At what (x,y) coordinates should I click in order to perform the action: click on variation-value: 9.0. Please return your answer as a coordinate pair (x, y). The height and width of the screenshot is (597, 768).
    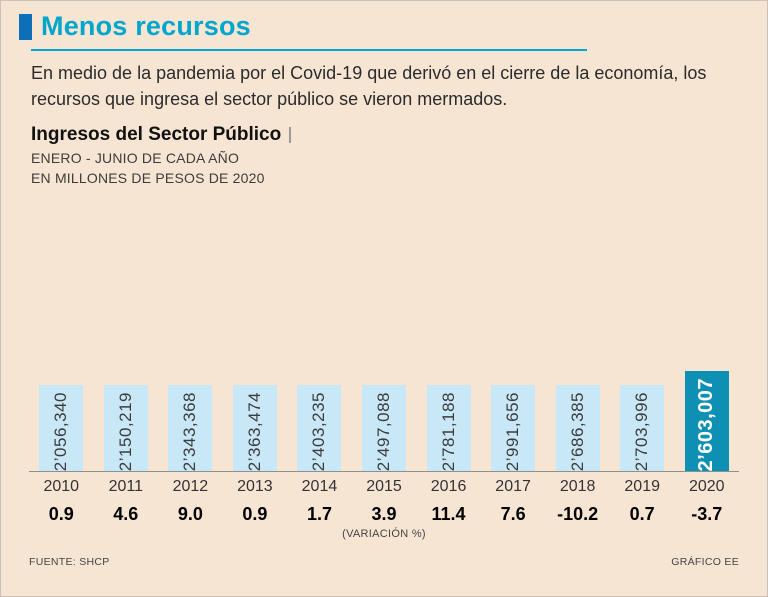
    Looking at the image, I should click on (190, 514).